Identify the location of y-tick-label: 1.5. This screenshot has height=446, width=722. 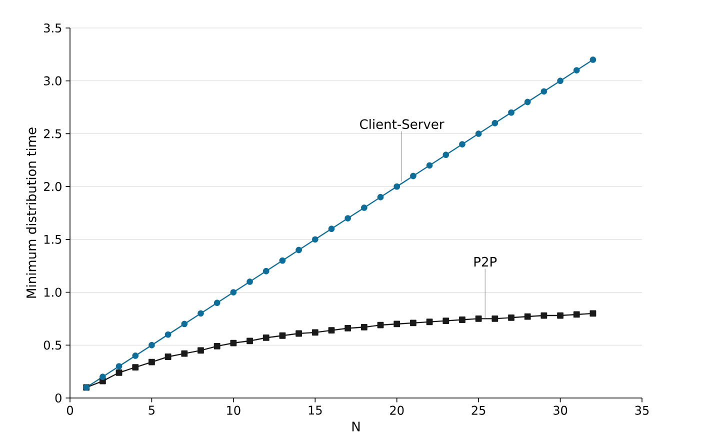
(53, 239).